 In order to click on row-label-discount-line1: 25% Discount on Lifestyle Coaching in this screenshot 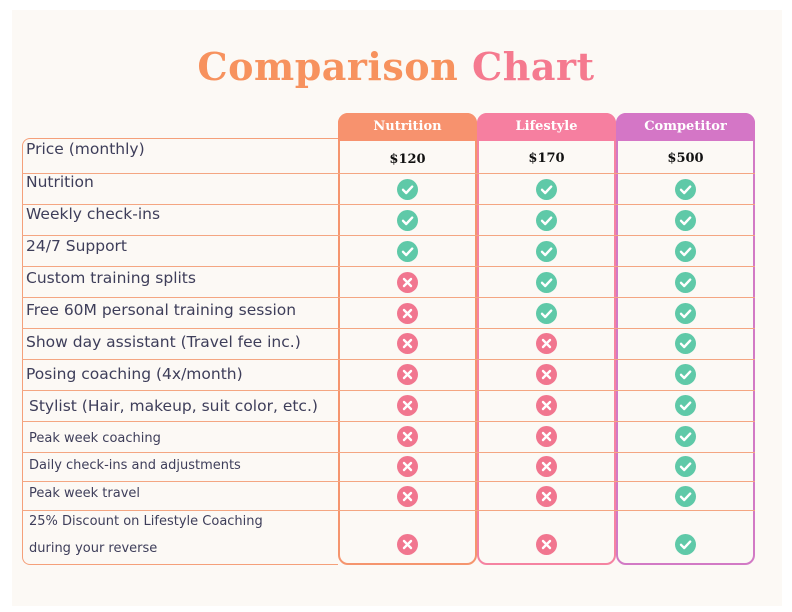, I will do `click(146, 521)`.